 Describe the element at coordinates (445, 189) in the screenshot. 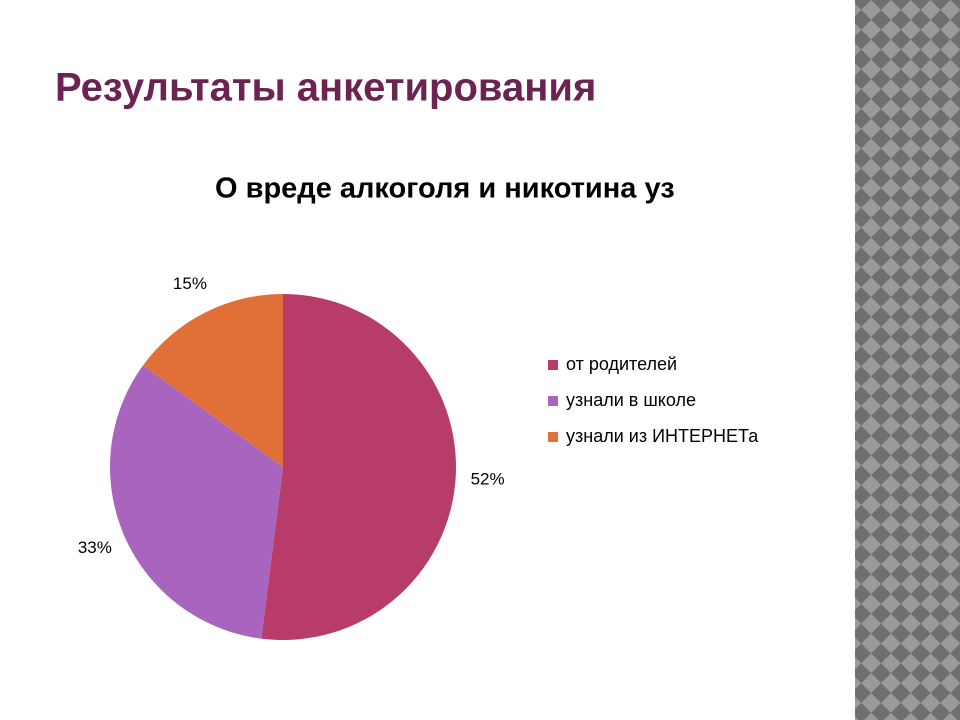

I see `chart-title: О вреде алкоголя и никотина уз` at that location.